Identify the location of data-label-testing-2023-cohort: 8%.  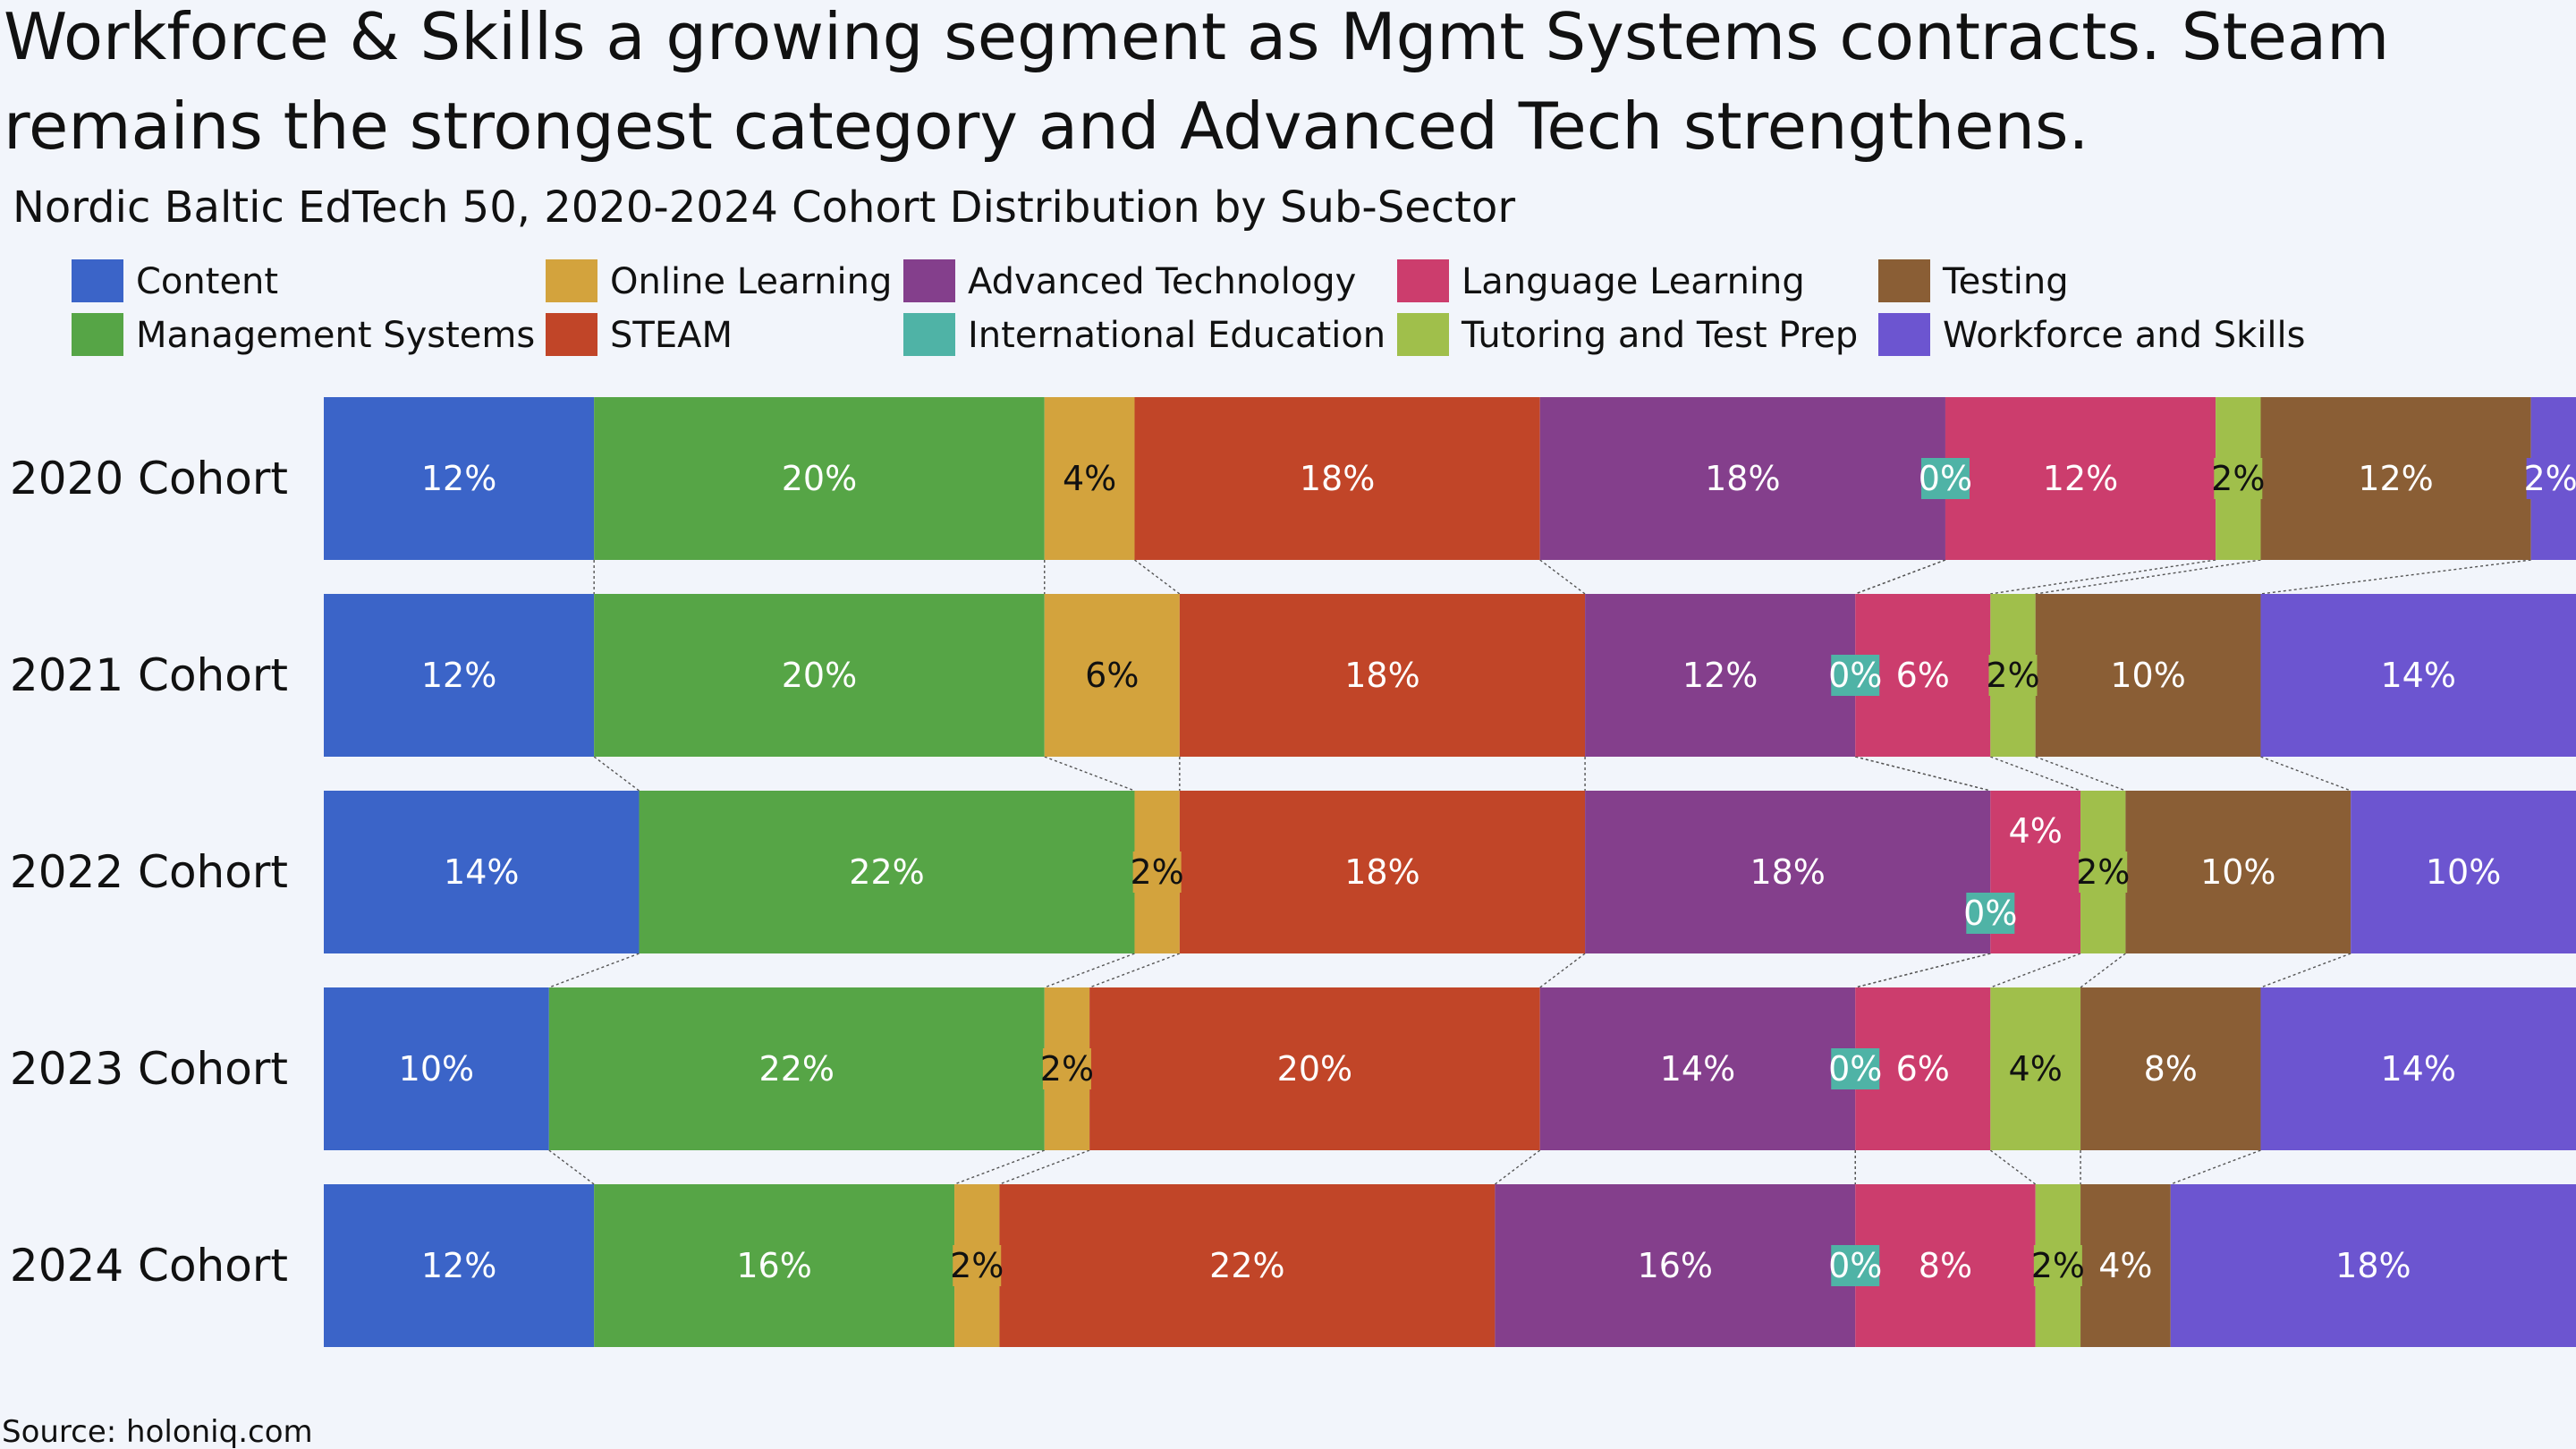
(2171, 1069).